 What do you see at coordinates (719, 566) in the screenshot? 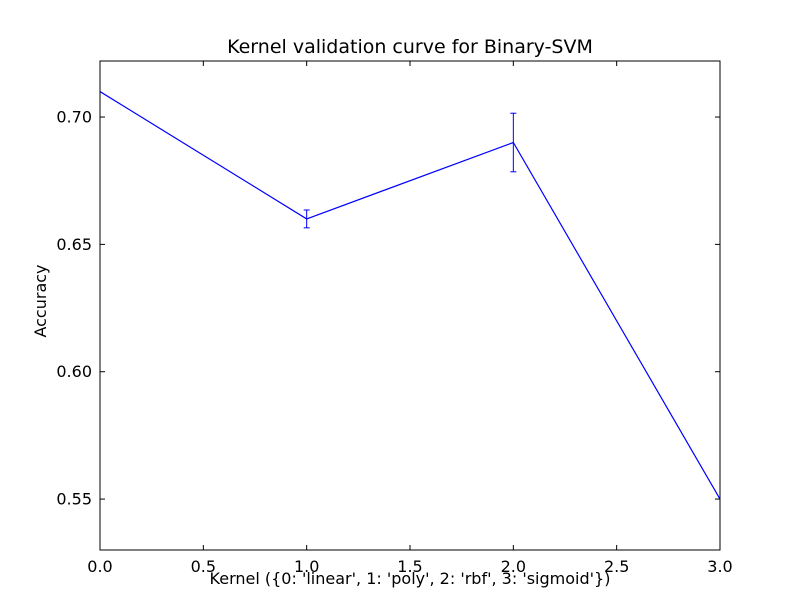
I see `x-tick-label: 3.0` at bounding box center [719, 566].